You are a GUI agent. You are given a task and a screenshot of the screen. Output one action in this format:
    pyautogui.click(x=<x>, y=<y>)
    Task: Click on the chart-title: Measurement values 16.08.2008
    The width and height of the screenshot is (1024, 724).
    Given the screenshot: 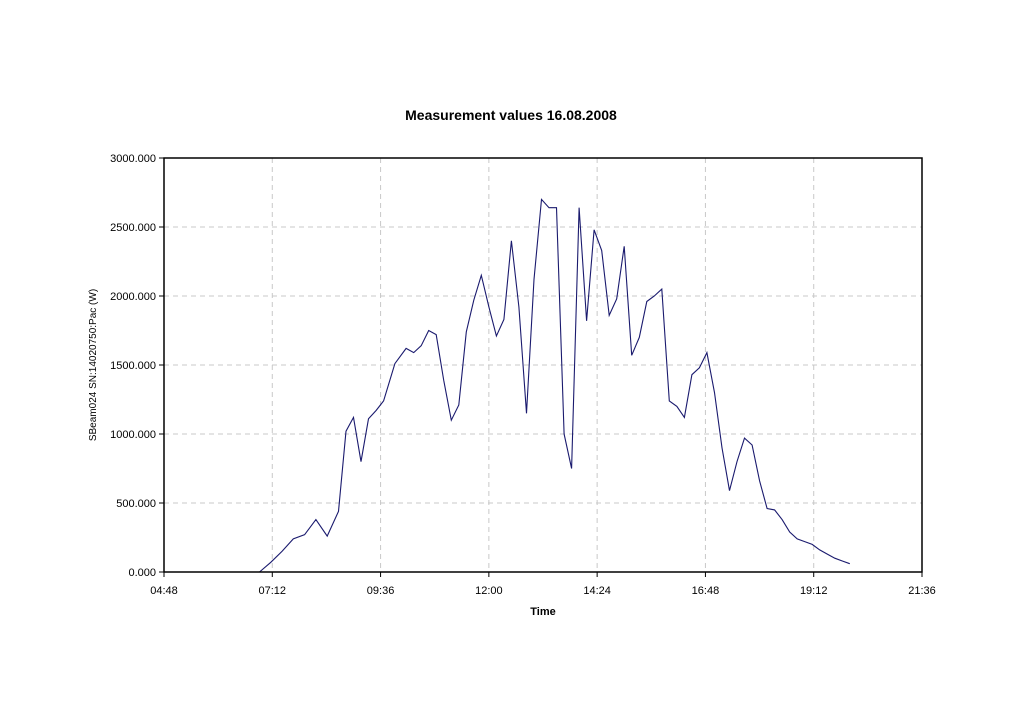 What is the action you would take?
    pyautogui.click(x=511, y=115)
    